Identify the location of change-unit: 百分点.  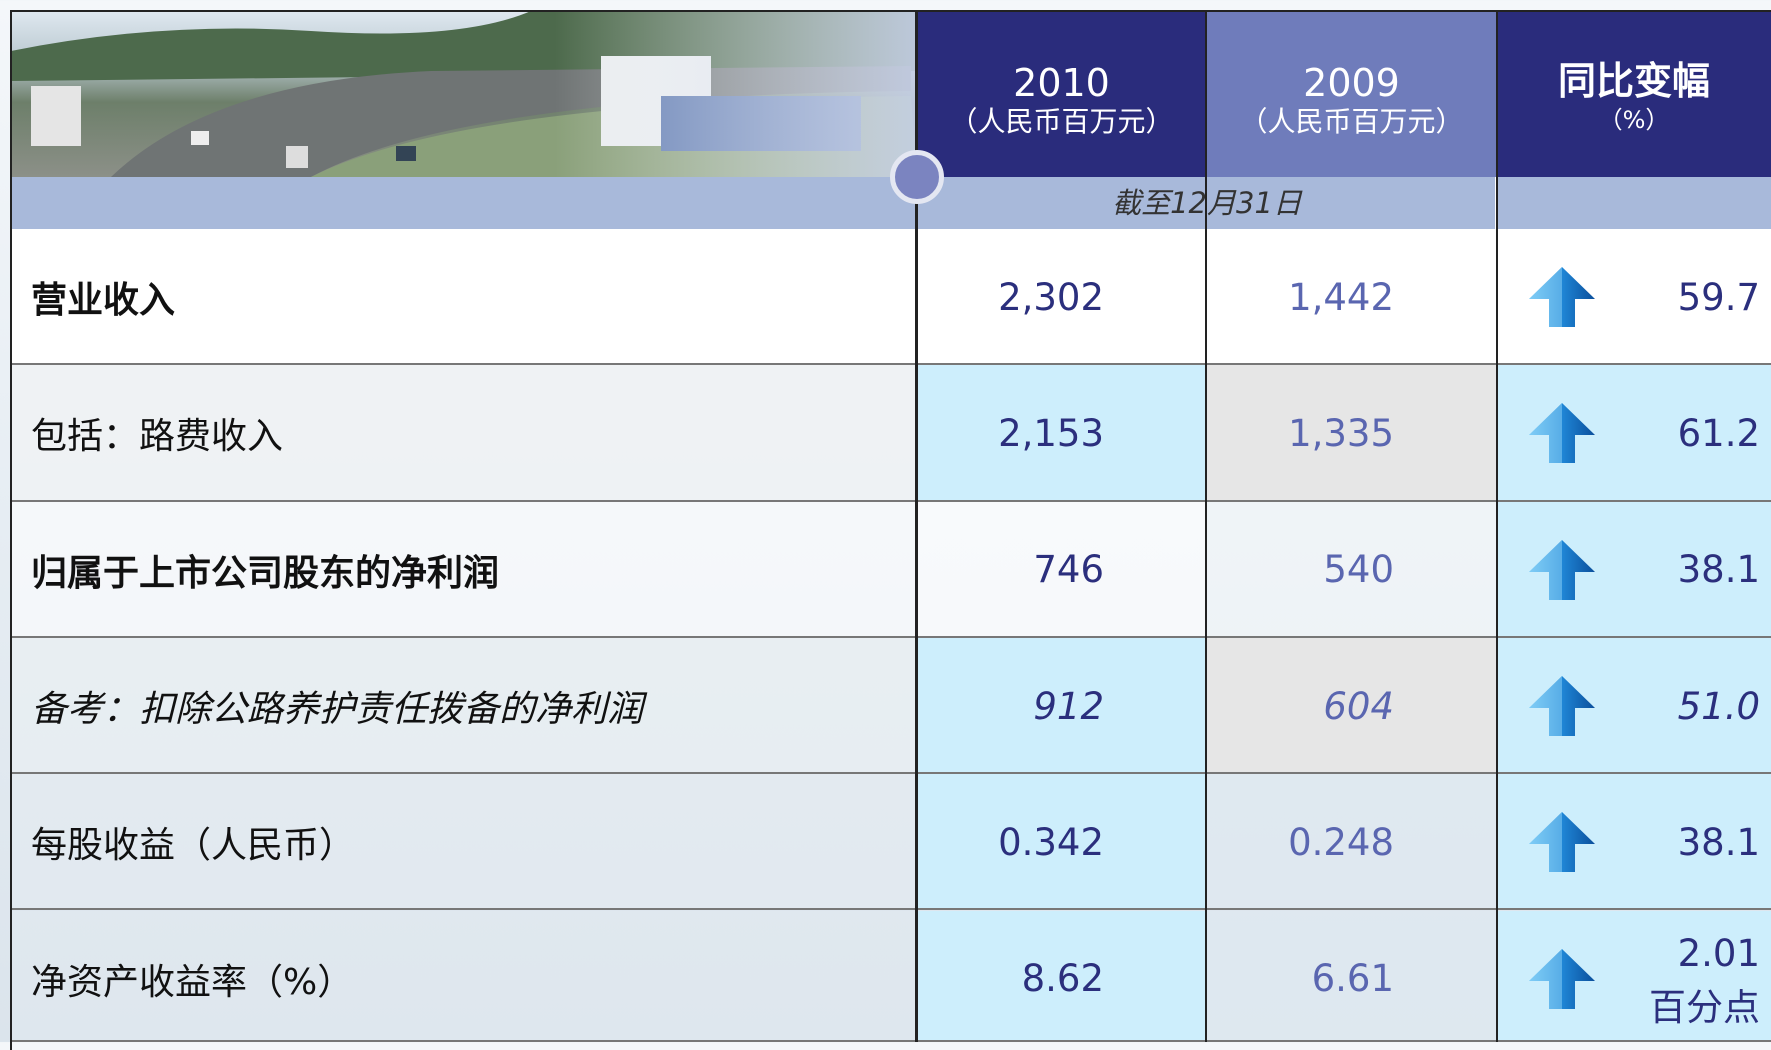
(1704, 1007).